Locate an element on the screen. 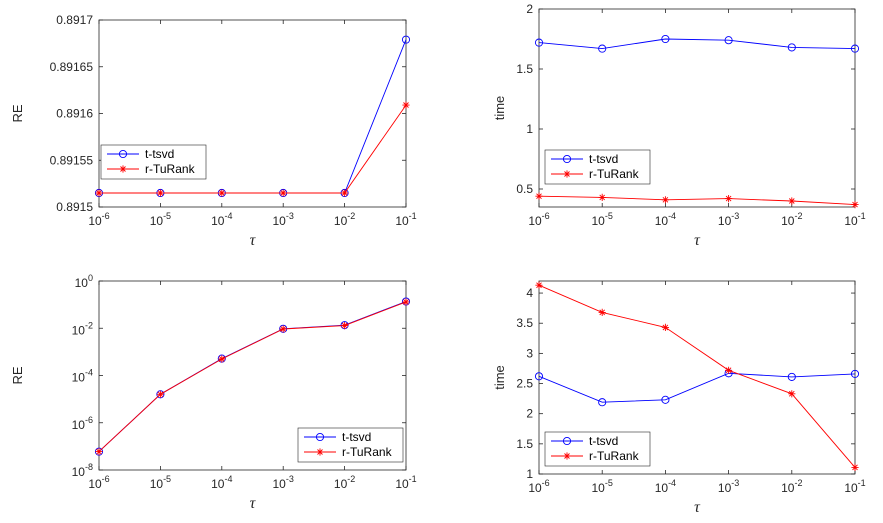 Image resolution: width=883 pixels, height=523 pixels. y-tick-label: 0.8917 is located at coordinates (74, 20).